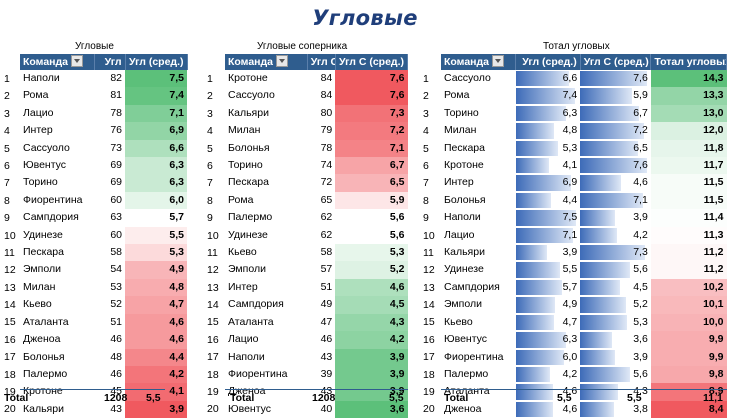  What do you see at coordinates (316, 113) in the screenshot?
I see `table-row: Кальяри 80 7,3` at bounding box center [316, 113].